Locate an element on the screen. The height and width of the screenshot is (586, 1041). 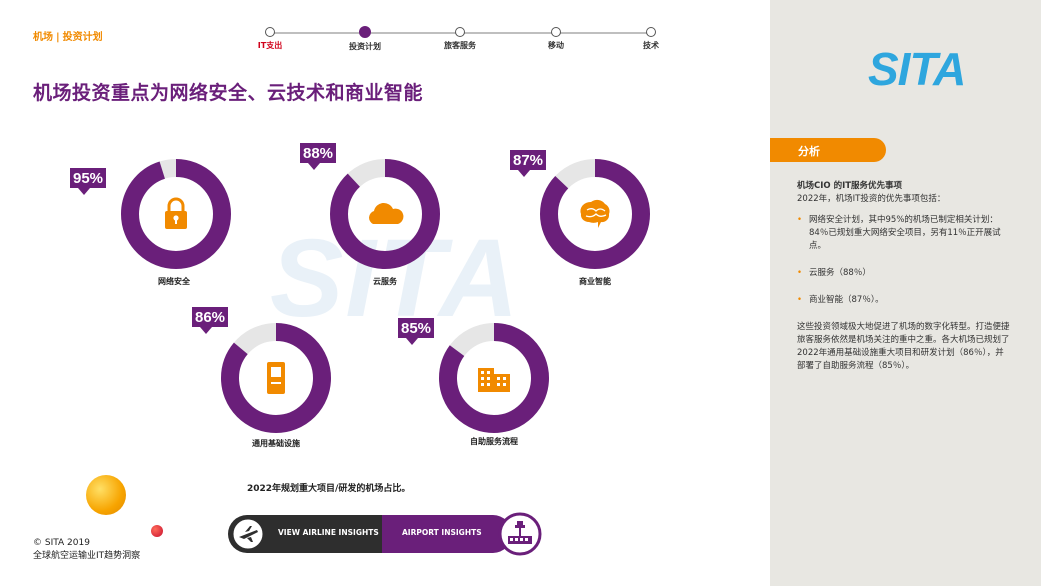
percent-badge: 88% is located at coordinates (318, 156).